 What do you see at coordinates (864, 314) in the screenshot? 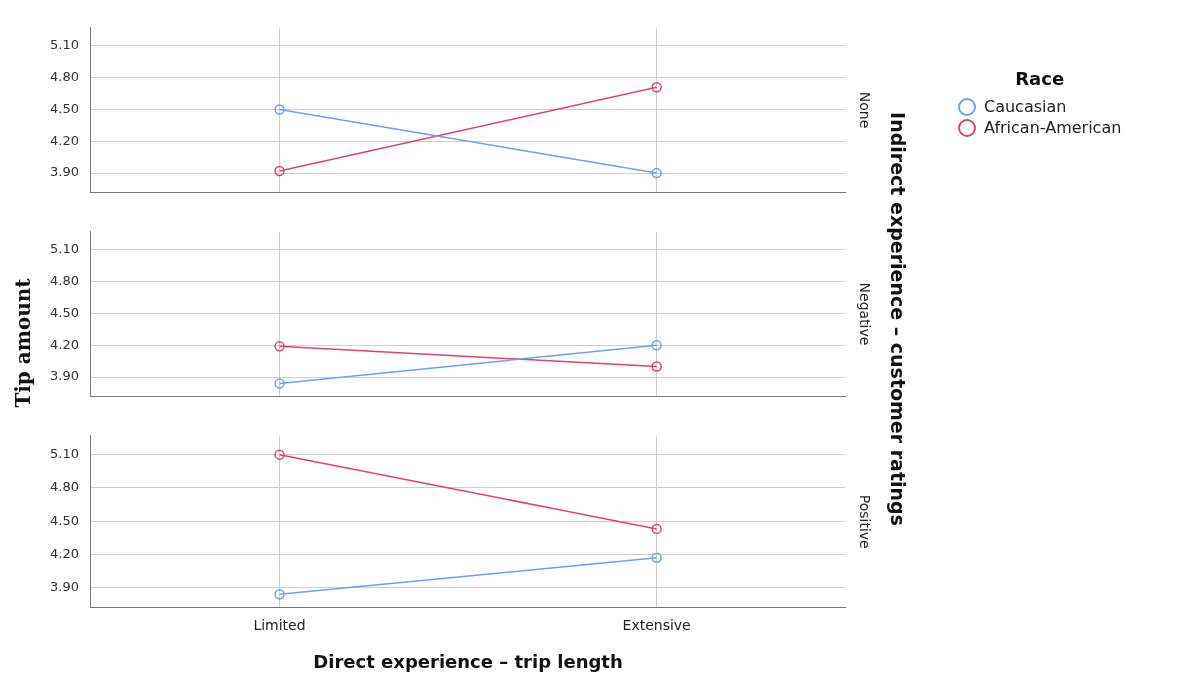
I see `y2-axis-title: Negative` at bounding box center [864, 314].